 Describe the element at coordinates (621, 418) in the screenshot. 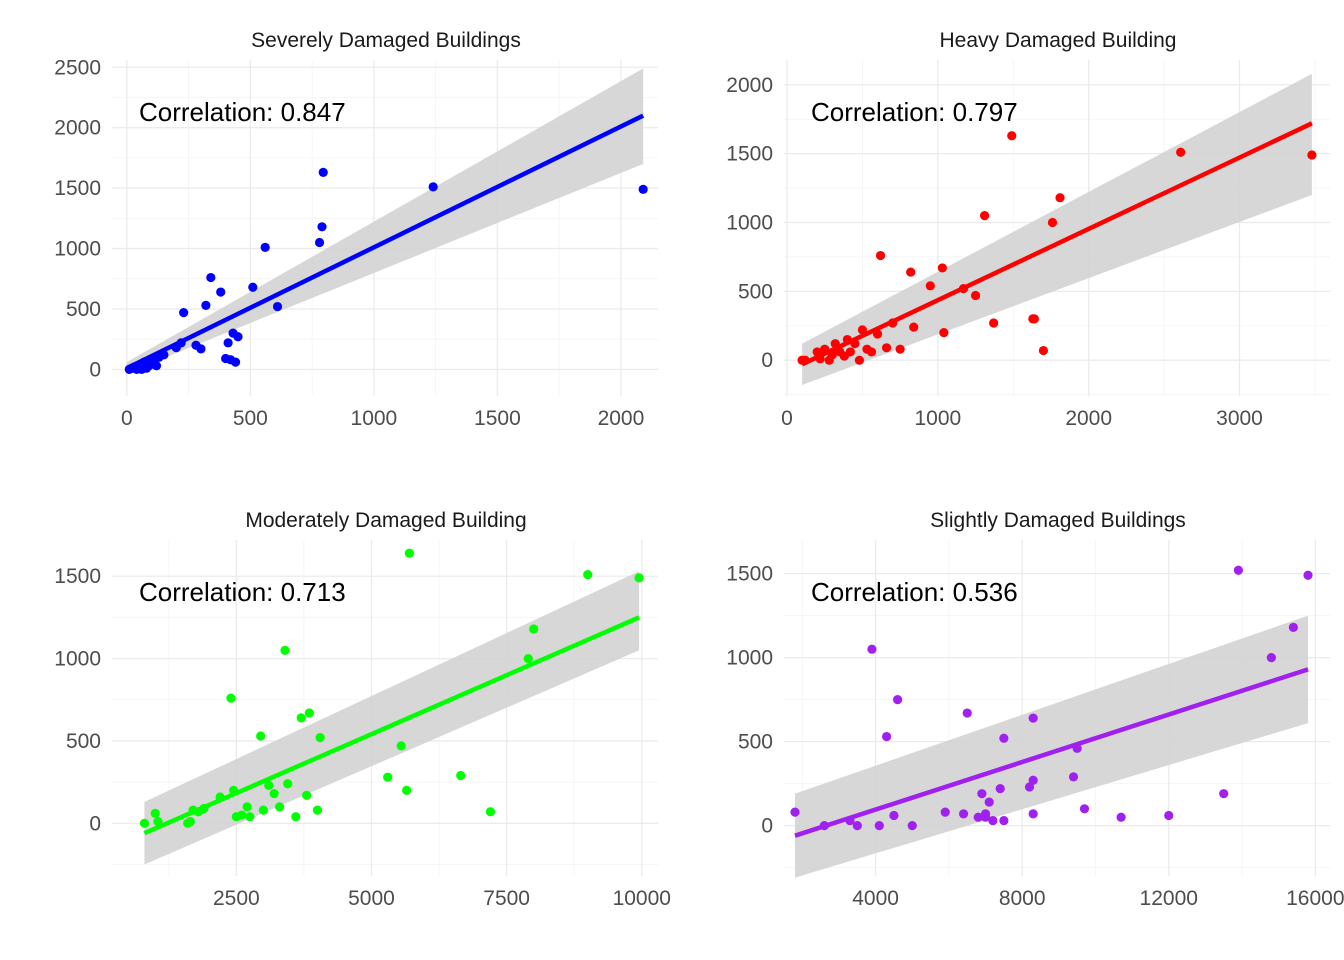

I see `x-tick-label: 2000` at that location.